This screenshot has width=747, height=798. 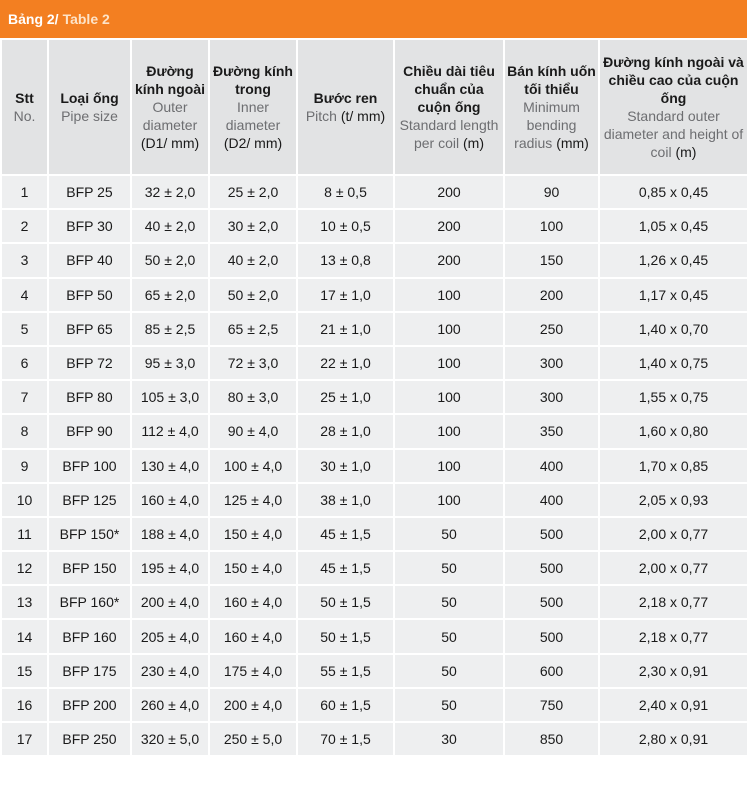 I want to click on table-cell: 205 ± 4,0, so click(x=170, y=636).